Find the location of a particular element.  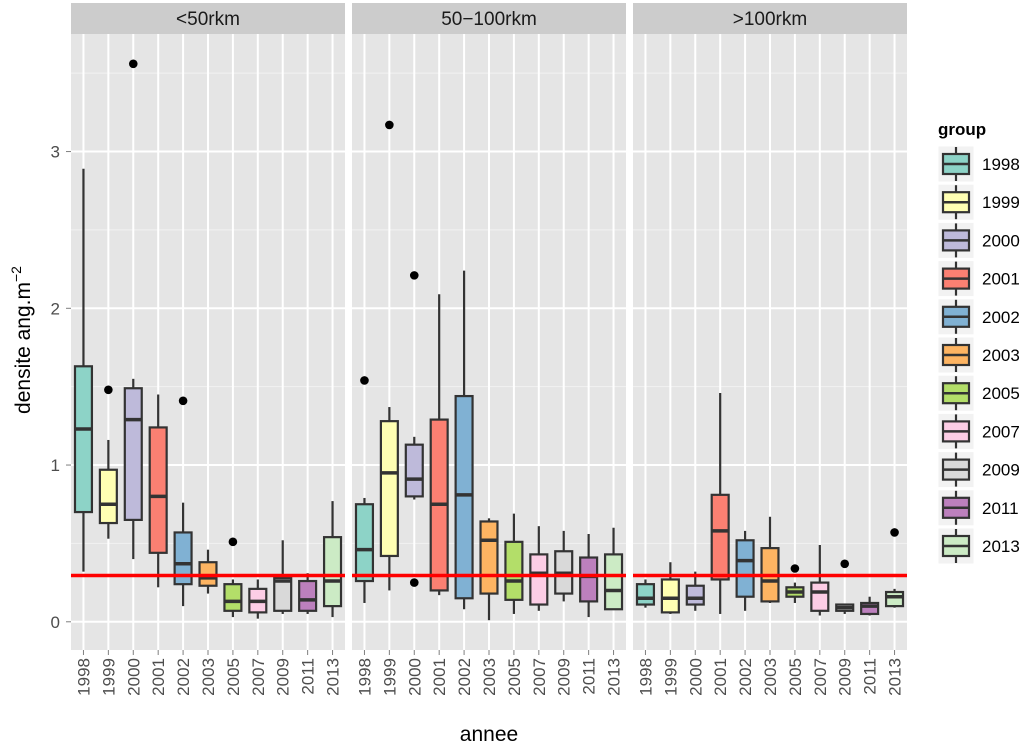

legend-item-2005: 2005 is located at coordinates (978, 393).